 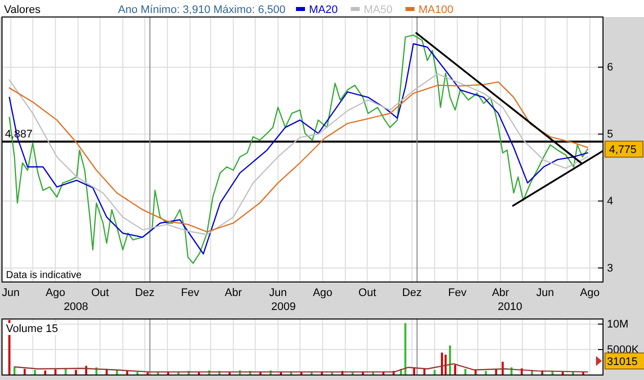 What do you see at coordinates (22, 10) in the screenshot?
I see `legend-title: Valores` at bounding box center [22, 10].